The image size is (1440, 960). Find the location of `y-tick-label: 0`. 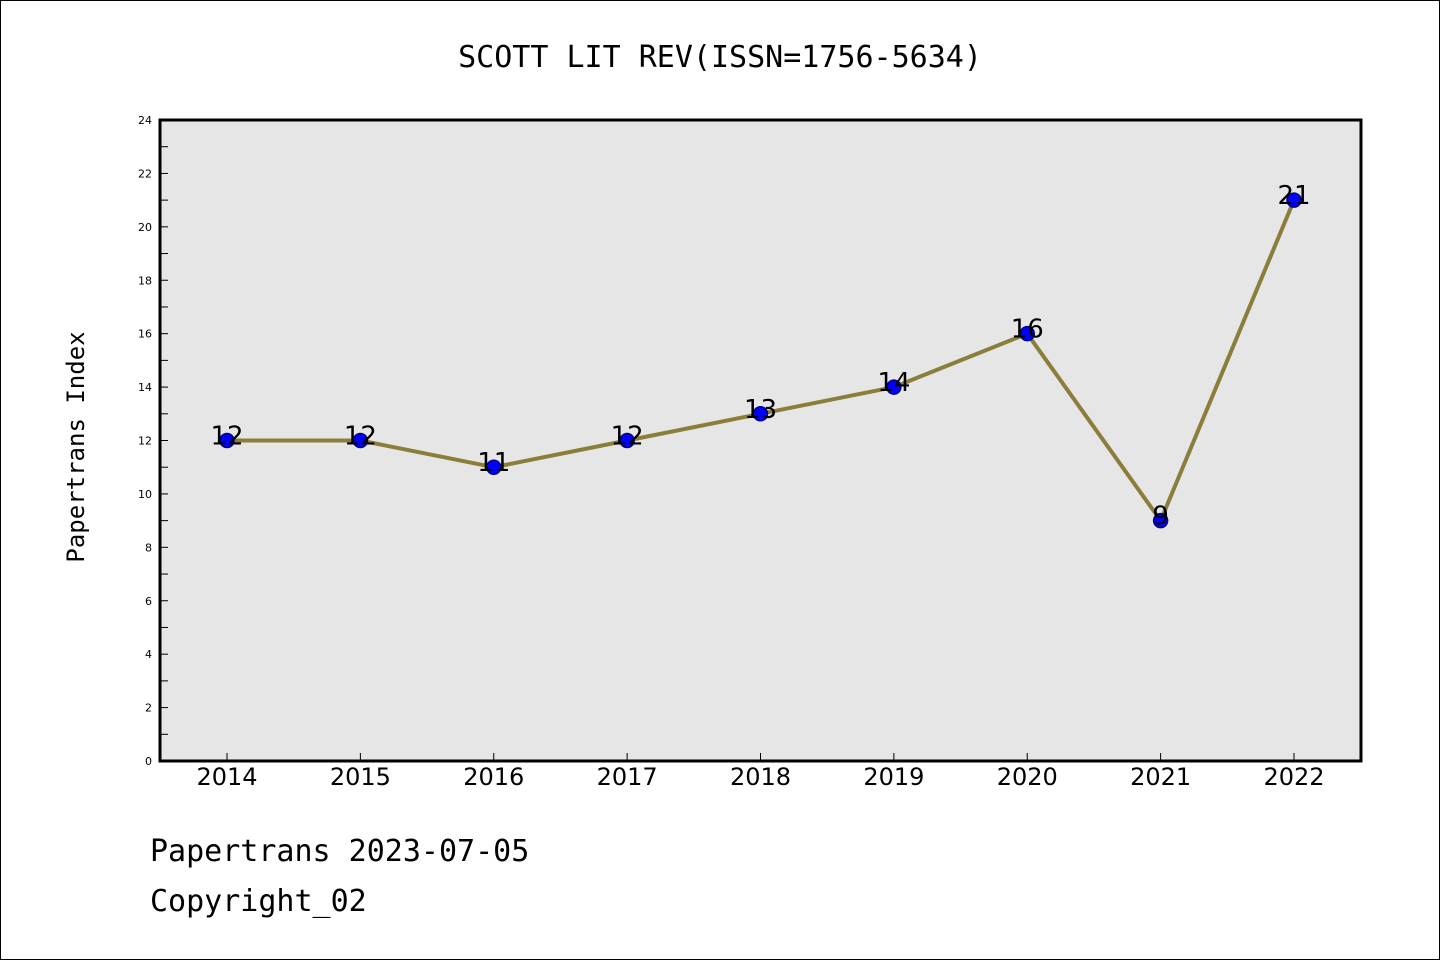

y-tick-label: 0 is located at coordinates (148, 761).